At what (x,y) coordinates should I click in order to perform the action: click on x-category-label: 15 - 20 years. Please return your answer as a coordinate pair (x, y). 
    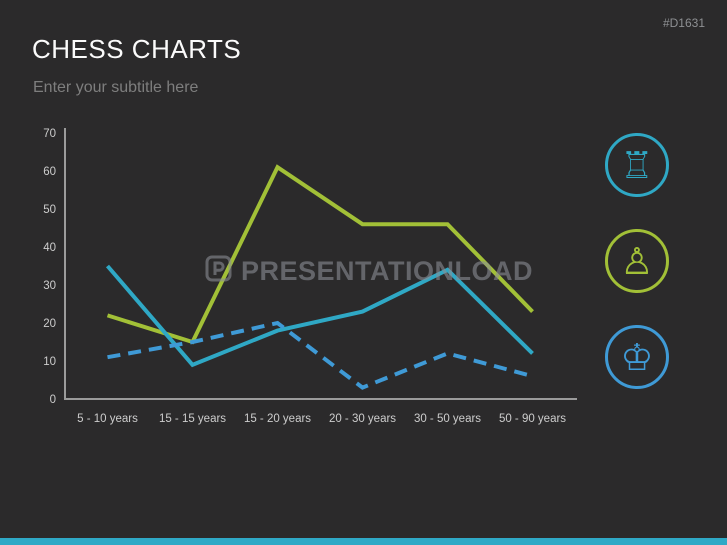
    Looking at the image, I should click on (277, 419).